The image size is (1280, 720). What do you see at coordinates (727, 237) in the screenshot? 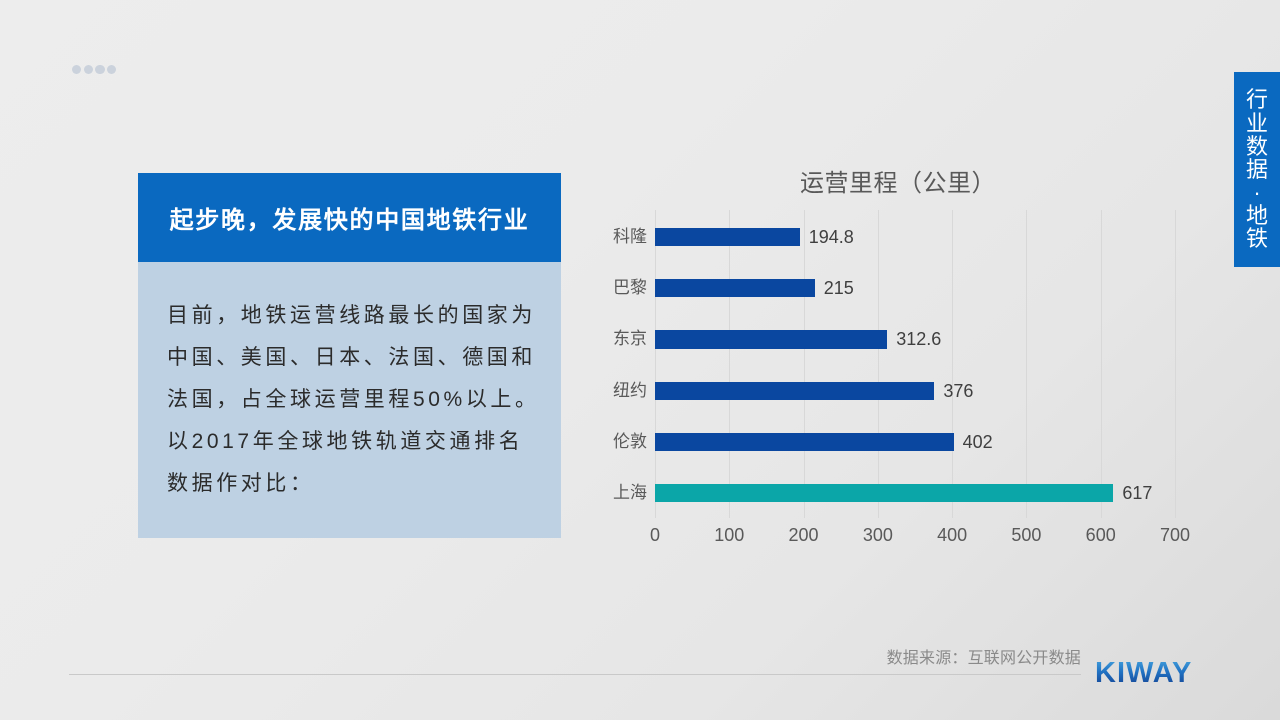
I see `bar-科隆` at bounding box center [727, 237].